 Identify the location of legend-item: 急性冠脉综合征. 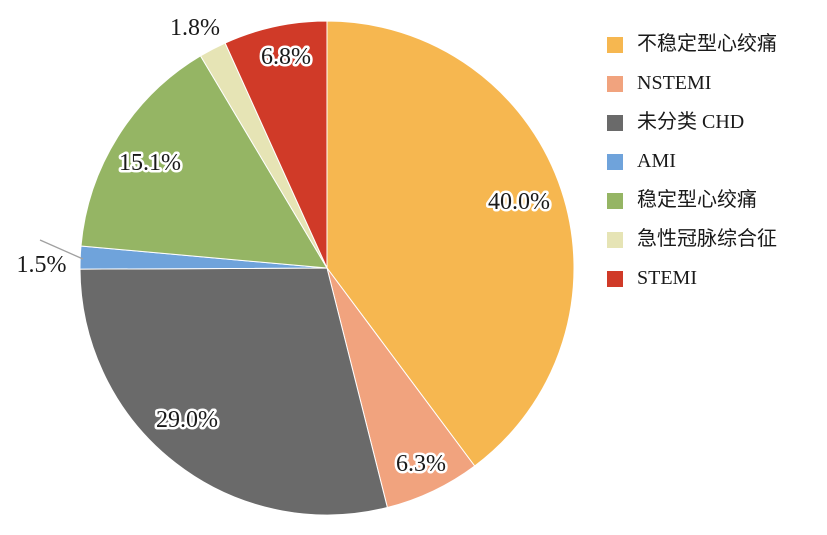
(692, 239).